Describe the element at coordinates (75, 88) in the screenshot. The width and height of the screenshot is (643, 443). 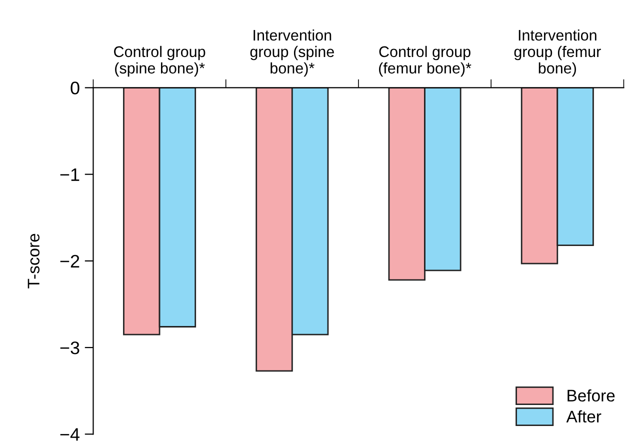
I see `y-tick-label: 0` at that location.